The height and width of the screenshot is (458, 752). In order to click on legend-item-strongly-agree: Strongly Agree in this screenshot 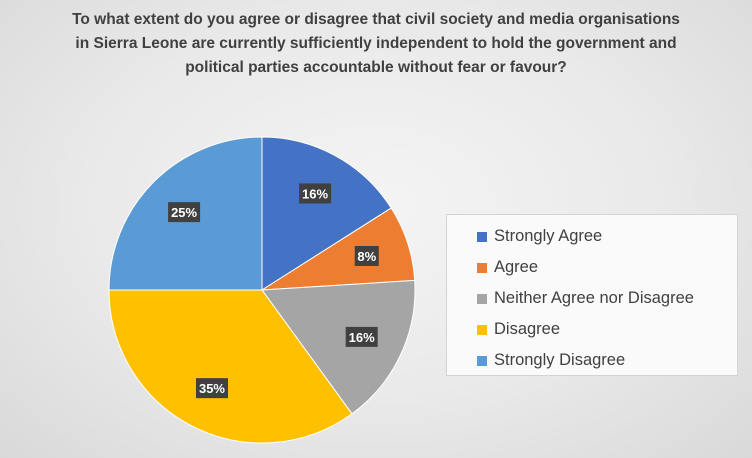, I will do `click(592, 236)`.